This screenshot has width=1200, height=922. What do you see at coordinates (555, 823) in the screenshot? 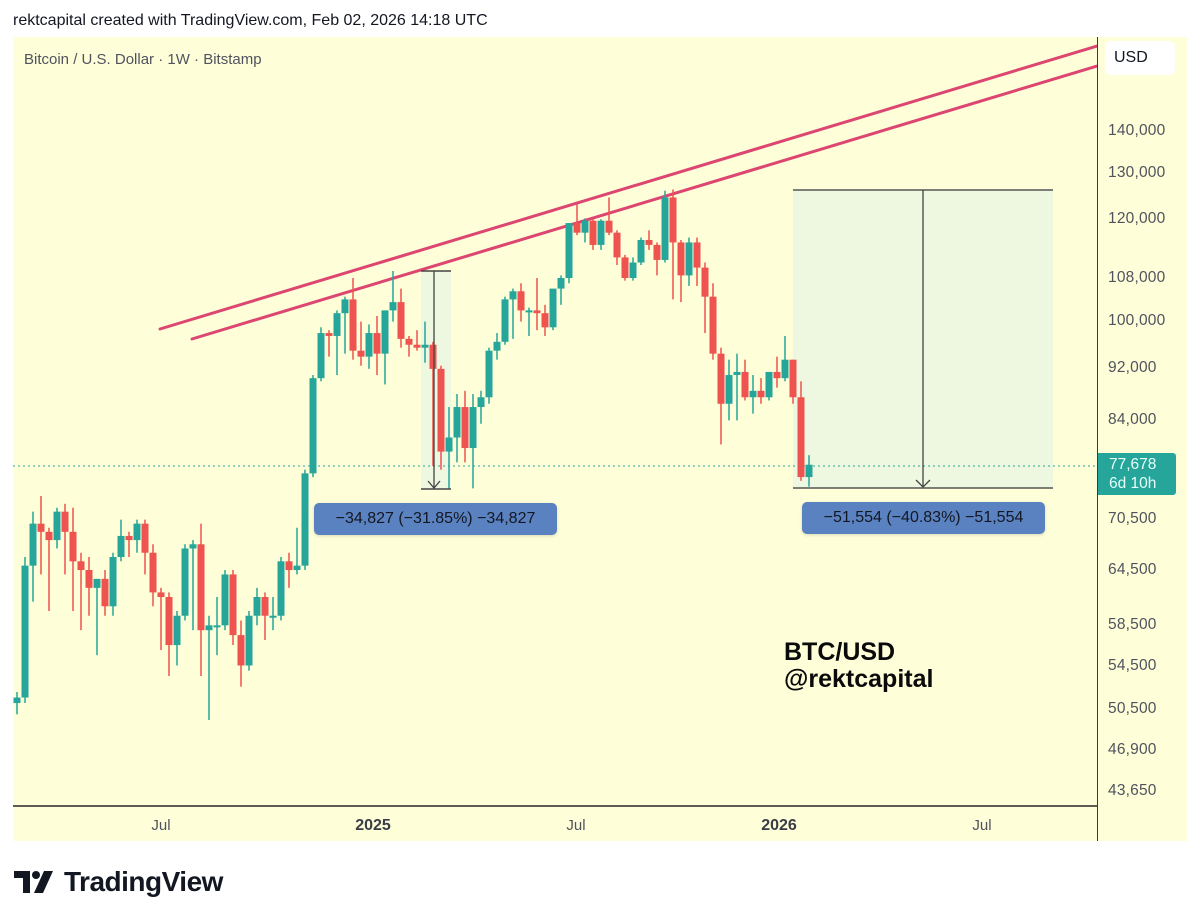
I see `time-axis: Jul 2025 Jul 2026 Jul` at bounding box center [555, 823].